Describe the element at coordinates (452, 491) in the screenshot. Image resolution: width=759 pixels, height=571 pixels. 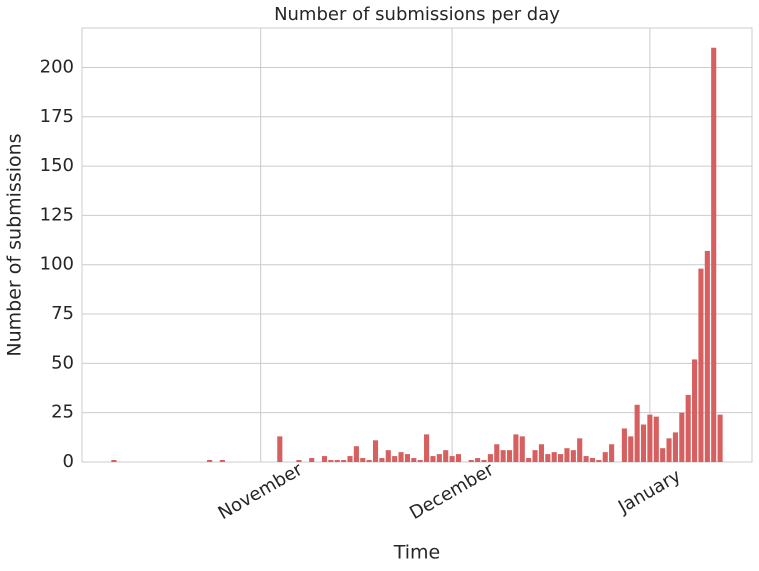
I see `x-tick-label: December` at that location.